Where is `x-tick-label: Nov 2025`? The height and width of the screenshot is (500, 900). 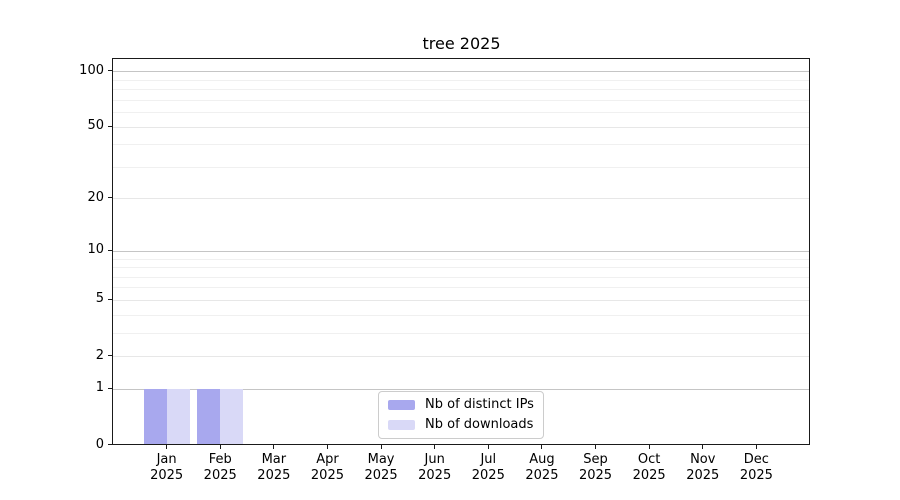
x-tick-label: Nov 2025 is located at coordinates (703, 467).